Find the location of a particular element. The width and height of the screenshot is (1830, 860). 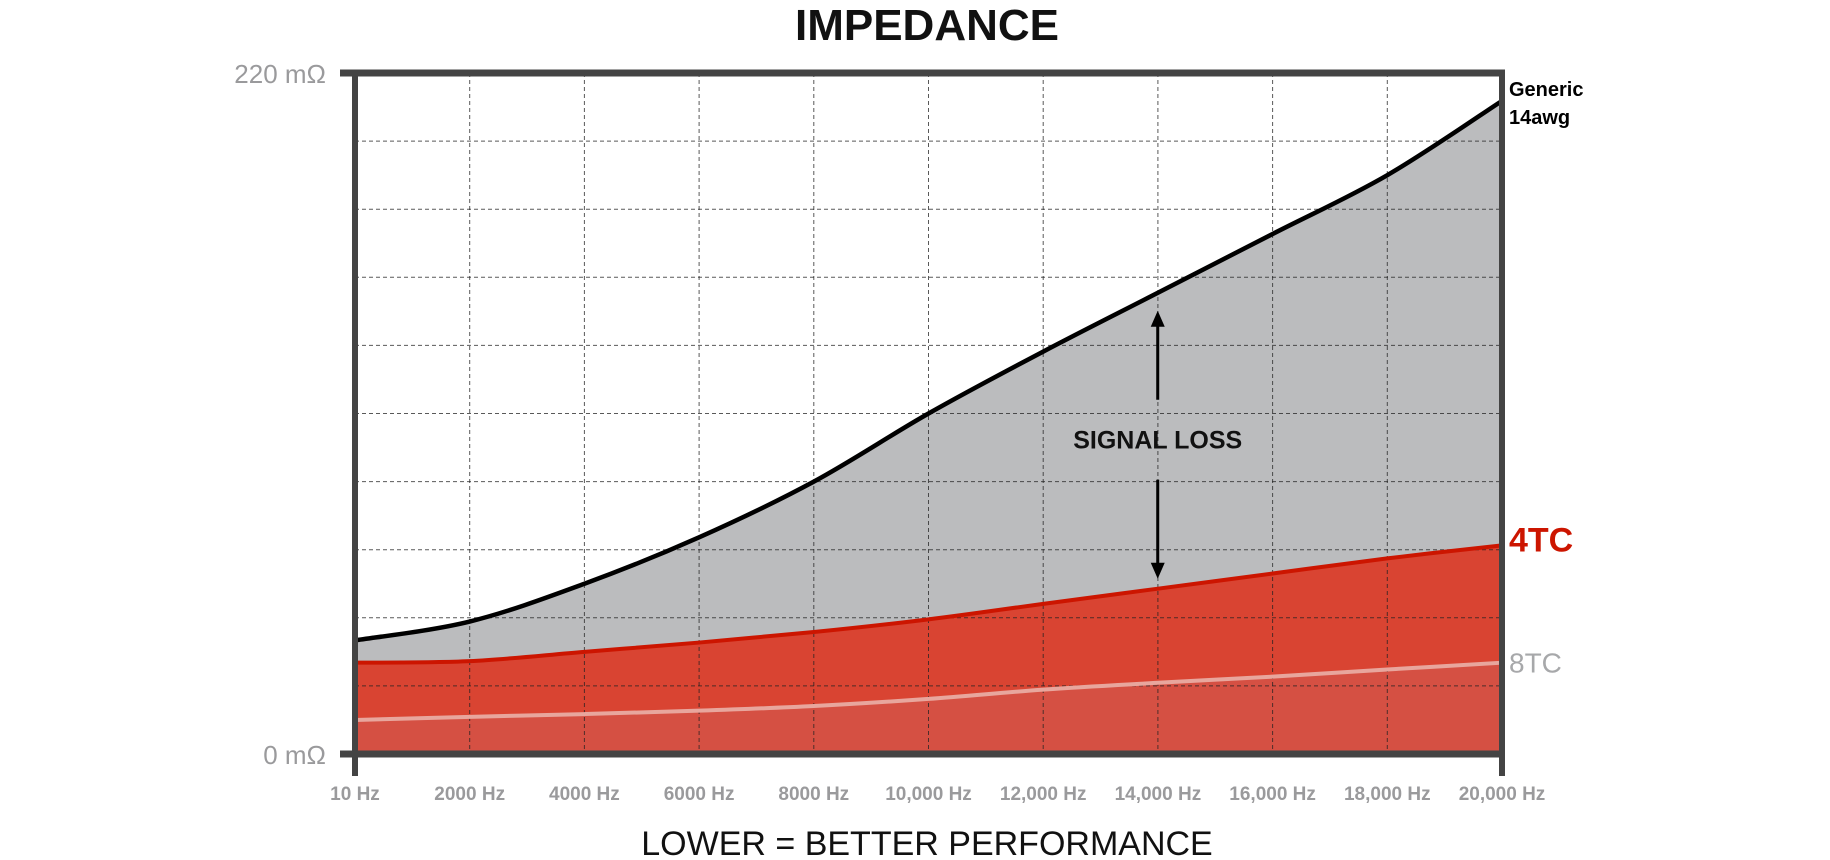

series-label-generic-14awg: Generic is located at coordinates (1546, 90).